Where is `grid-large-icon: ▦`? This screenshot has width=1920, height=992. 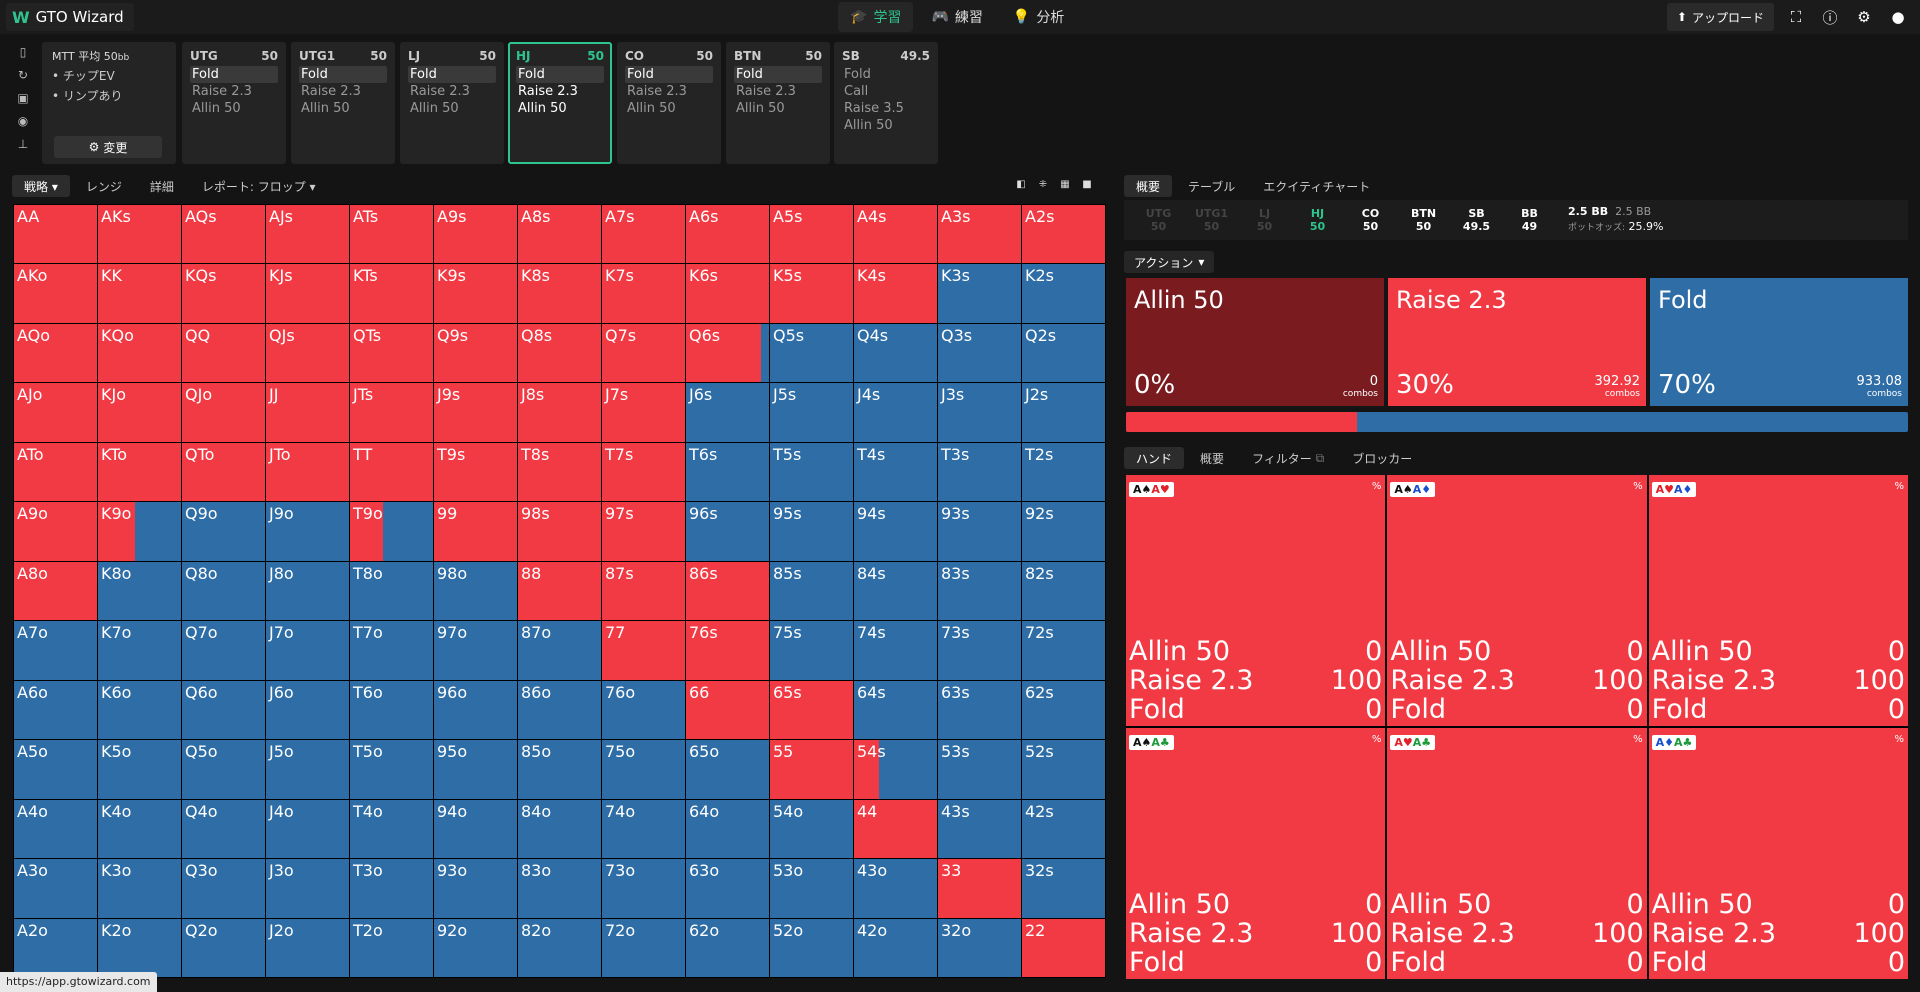 grid-large-icon: ▦ is located at coordinates (1065, 184).